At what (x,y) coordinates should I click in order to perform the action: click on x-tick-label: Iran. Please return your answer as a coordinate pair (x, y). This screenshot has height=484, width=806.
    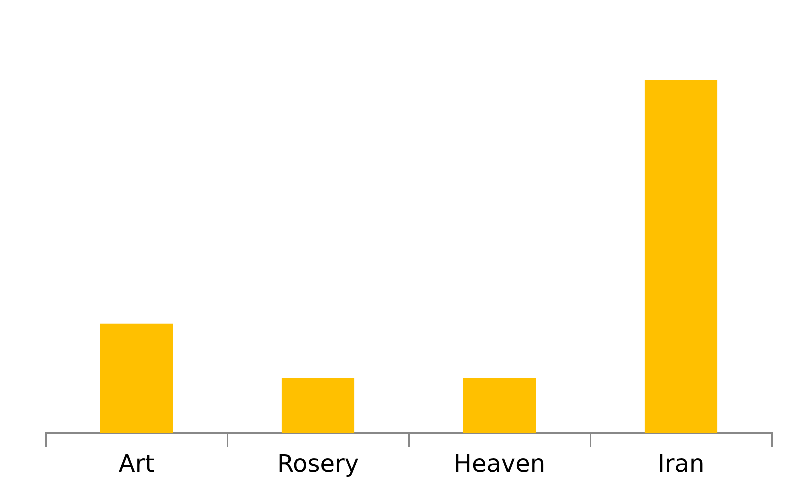
    Looking at the image, I should click on (681, 464).